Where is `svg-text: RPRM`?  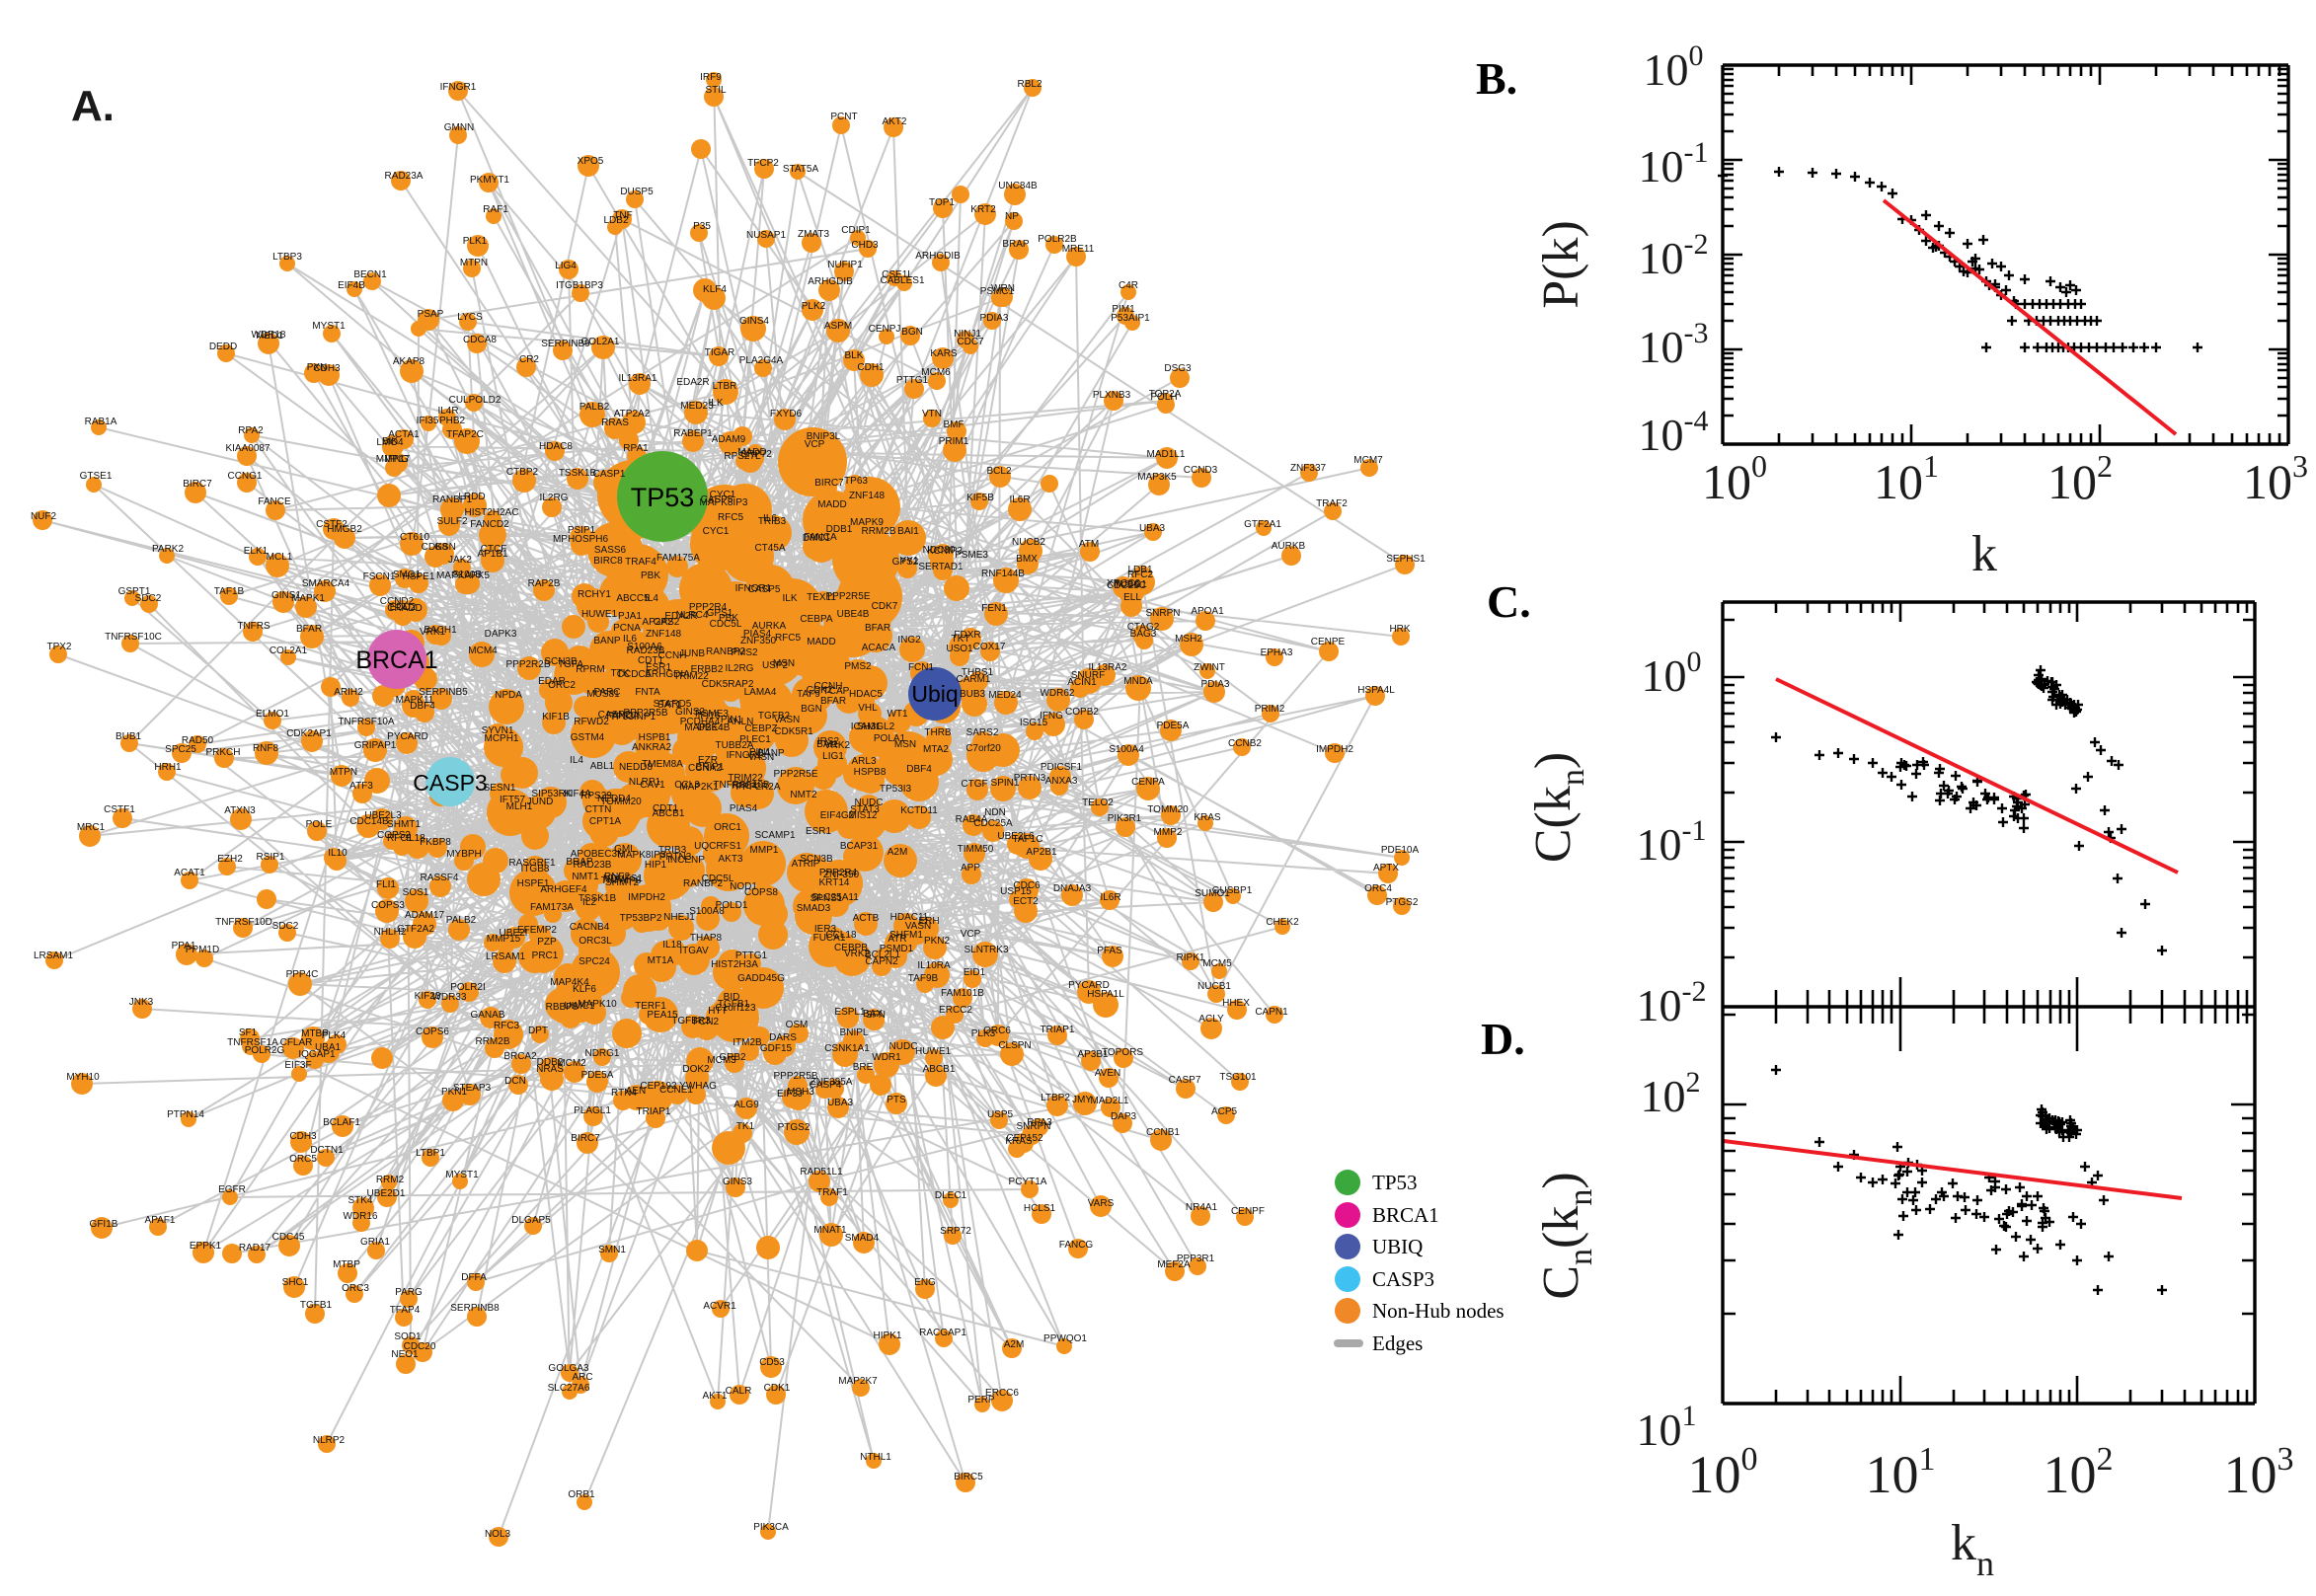
svg-text: RPRM is located at coordinates (590, 669).